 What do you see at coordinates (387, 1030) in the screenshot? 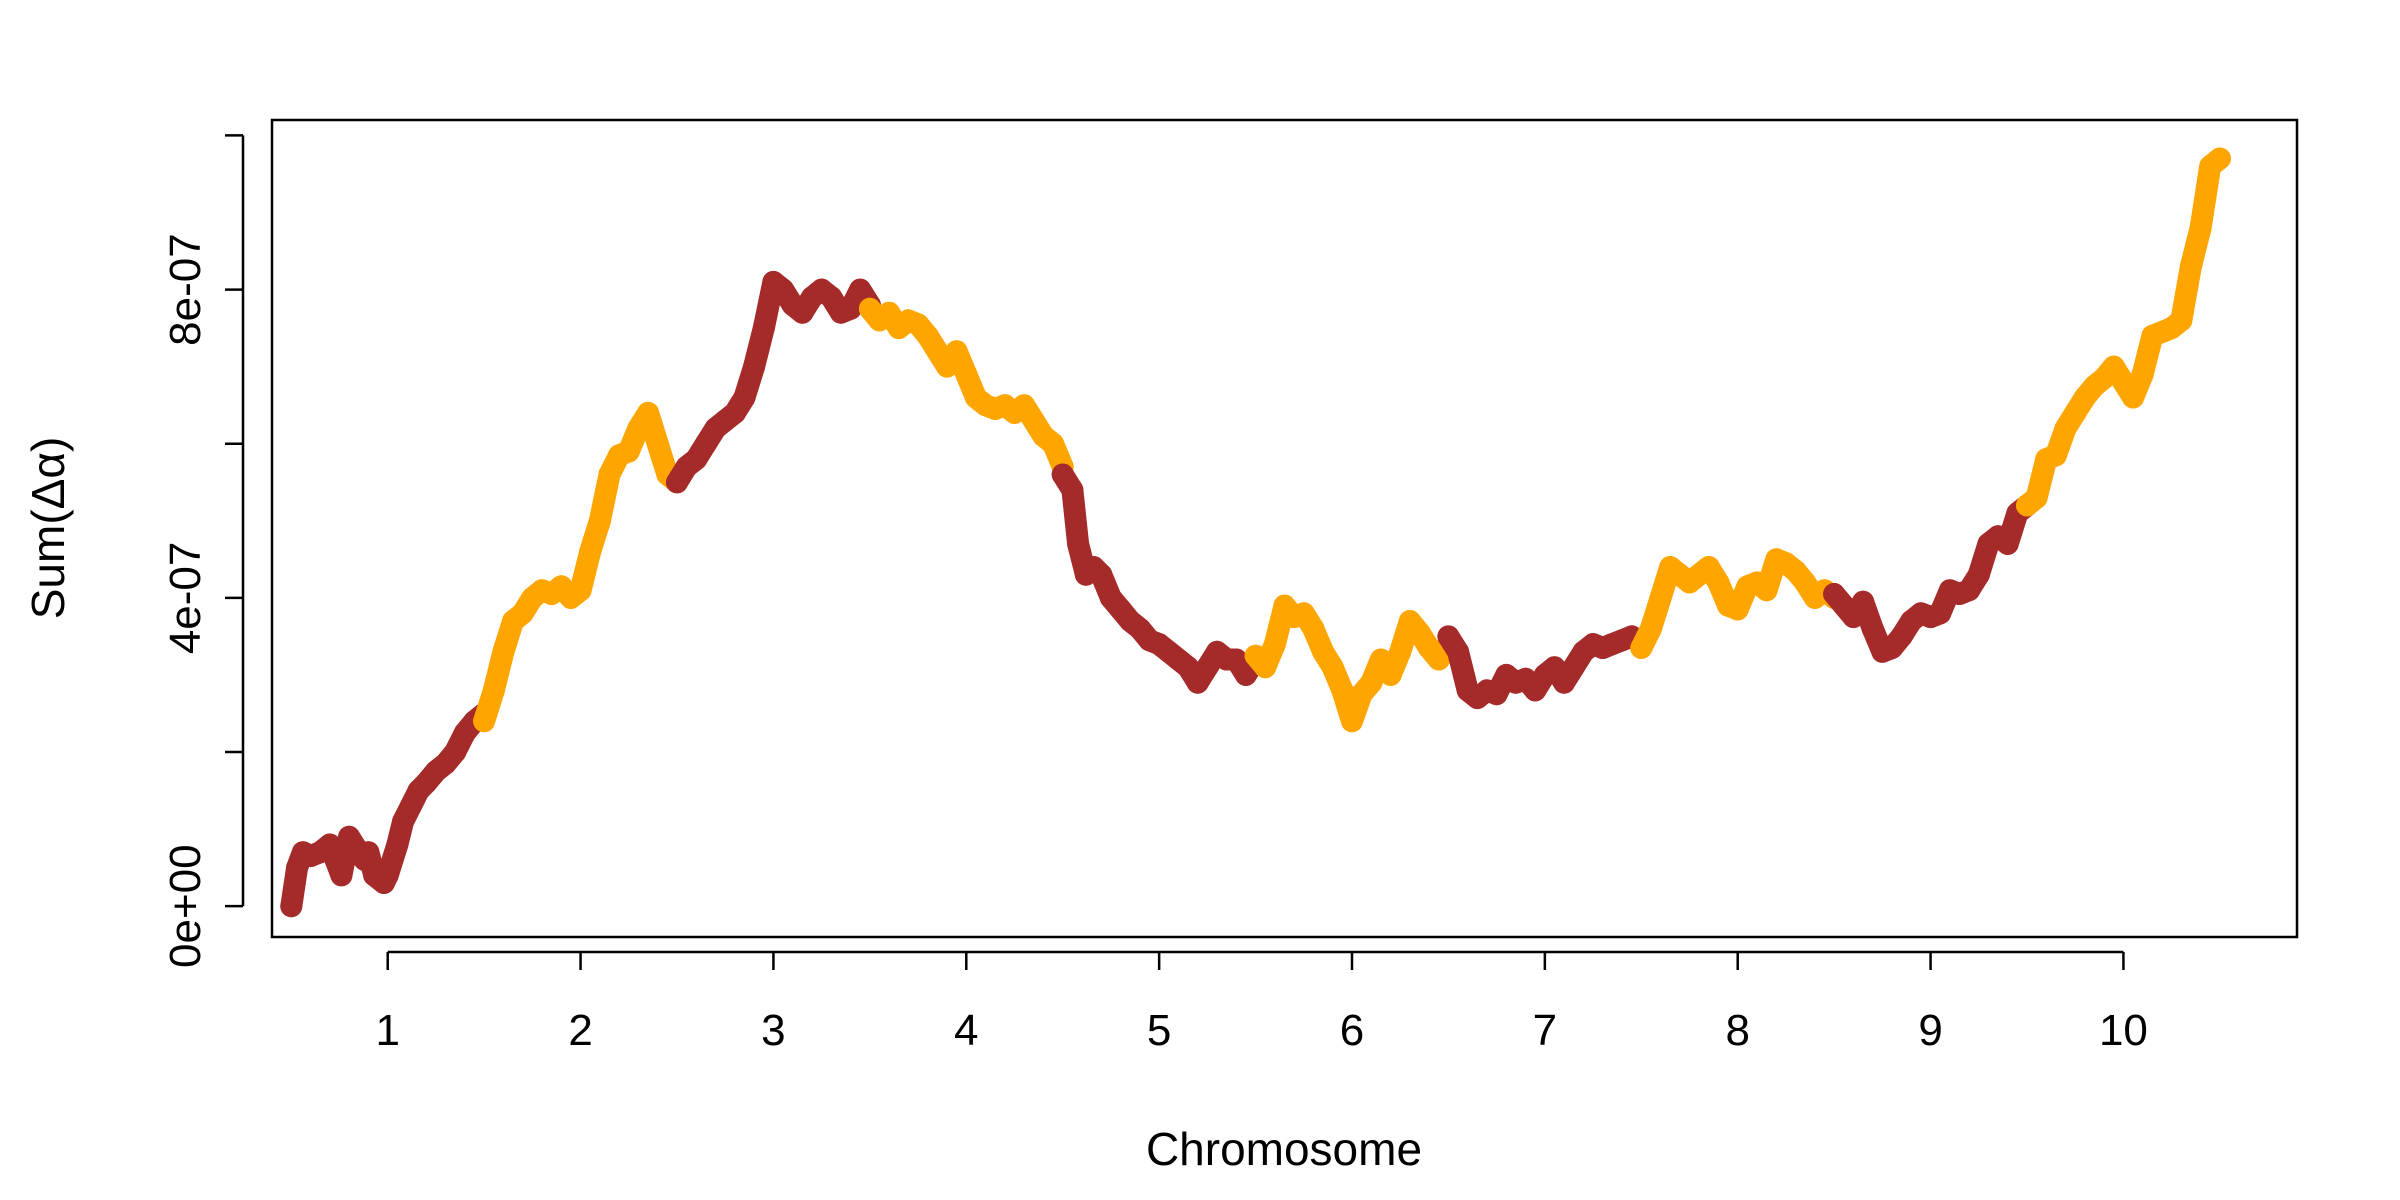
I see `x-tick-label: 1` at bounding box center [387, 1030].